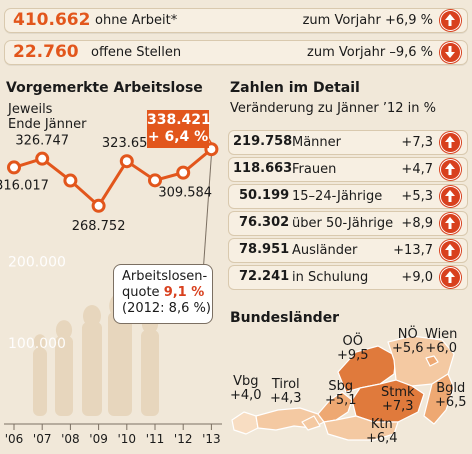 This screenshot has height=454, width=472. Describe the element at coordinates (343, 223) in the screenshot. I see `detail-label: über 50-Jährige` at that location.